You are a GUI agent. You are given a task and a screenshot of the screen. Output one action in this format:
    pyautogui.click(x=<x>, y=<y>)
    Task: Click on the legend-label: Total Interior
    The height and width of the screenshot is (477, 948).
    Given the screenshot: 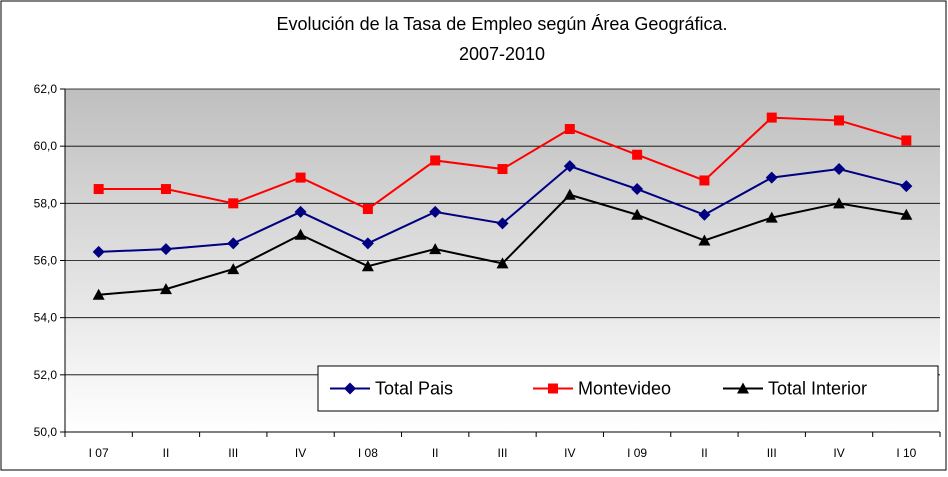 What is the action you would take?
    pyautogui.click(x=817, y=389)
    